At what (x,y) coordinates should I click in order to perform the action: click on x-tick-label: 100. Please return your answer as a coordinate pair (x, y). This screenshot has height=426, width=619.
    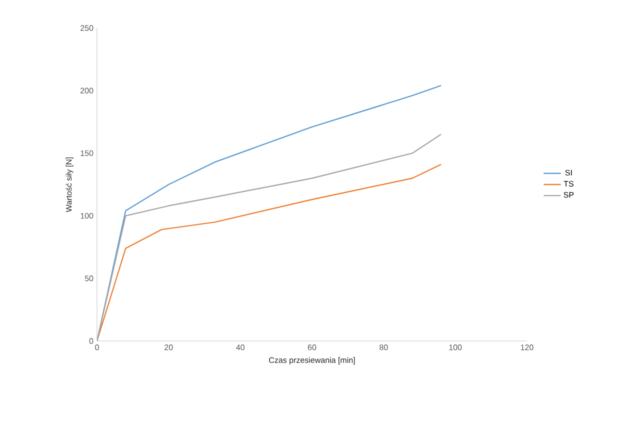
    Looking at the image, I should click on (455, 347).